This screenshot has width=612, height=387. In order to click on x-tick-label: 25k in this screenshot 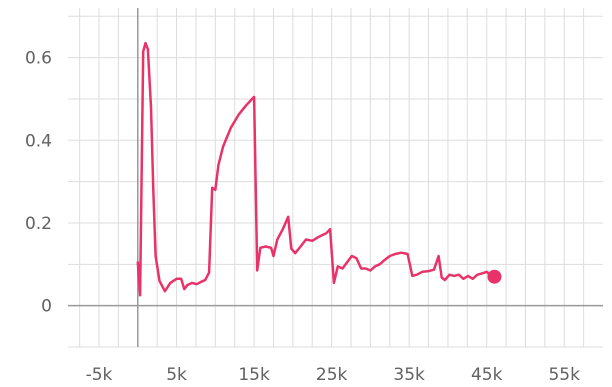, I will do `click(332, 375)`.